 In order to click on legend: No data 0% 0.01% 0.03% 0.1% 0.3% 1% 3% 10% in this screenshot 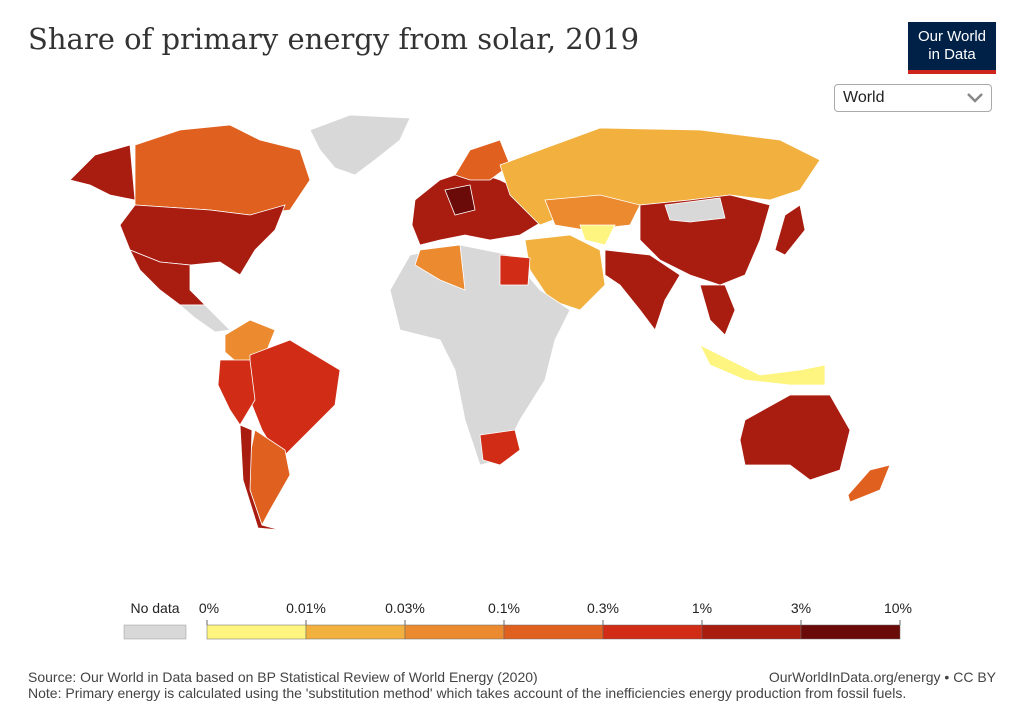, I will do `click(517, 620)`.